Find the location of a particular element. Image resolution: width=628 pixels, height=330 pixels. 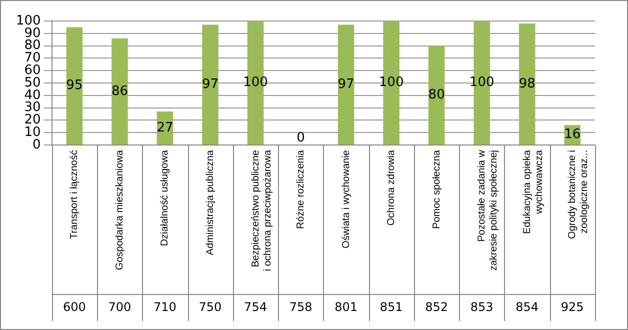

text: 925 is located at coordinates (572, 307).